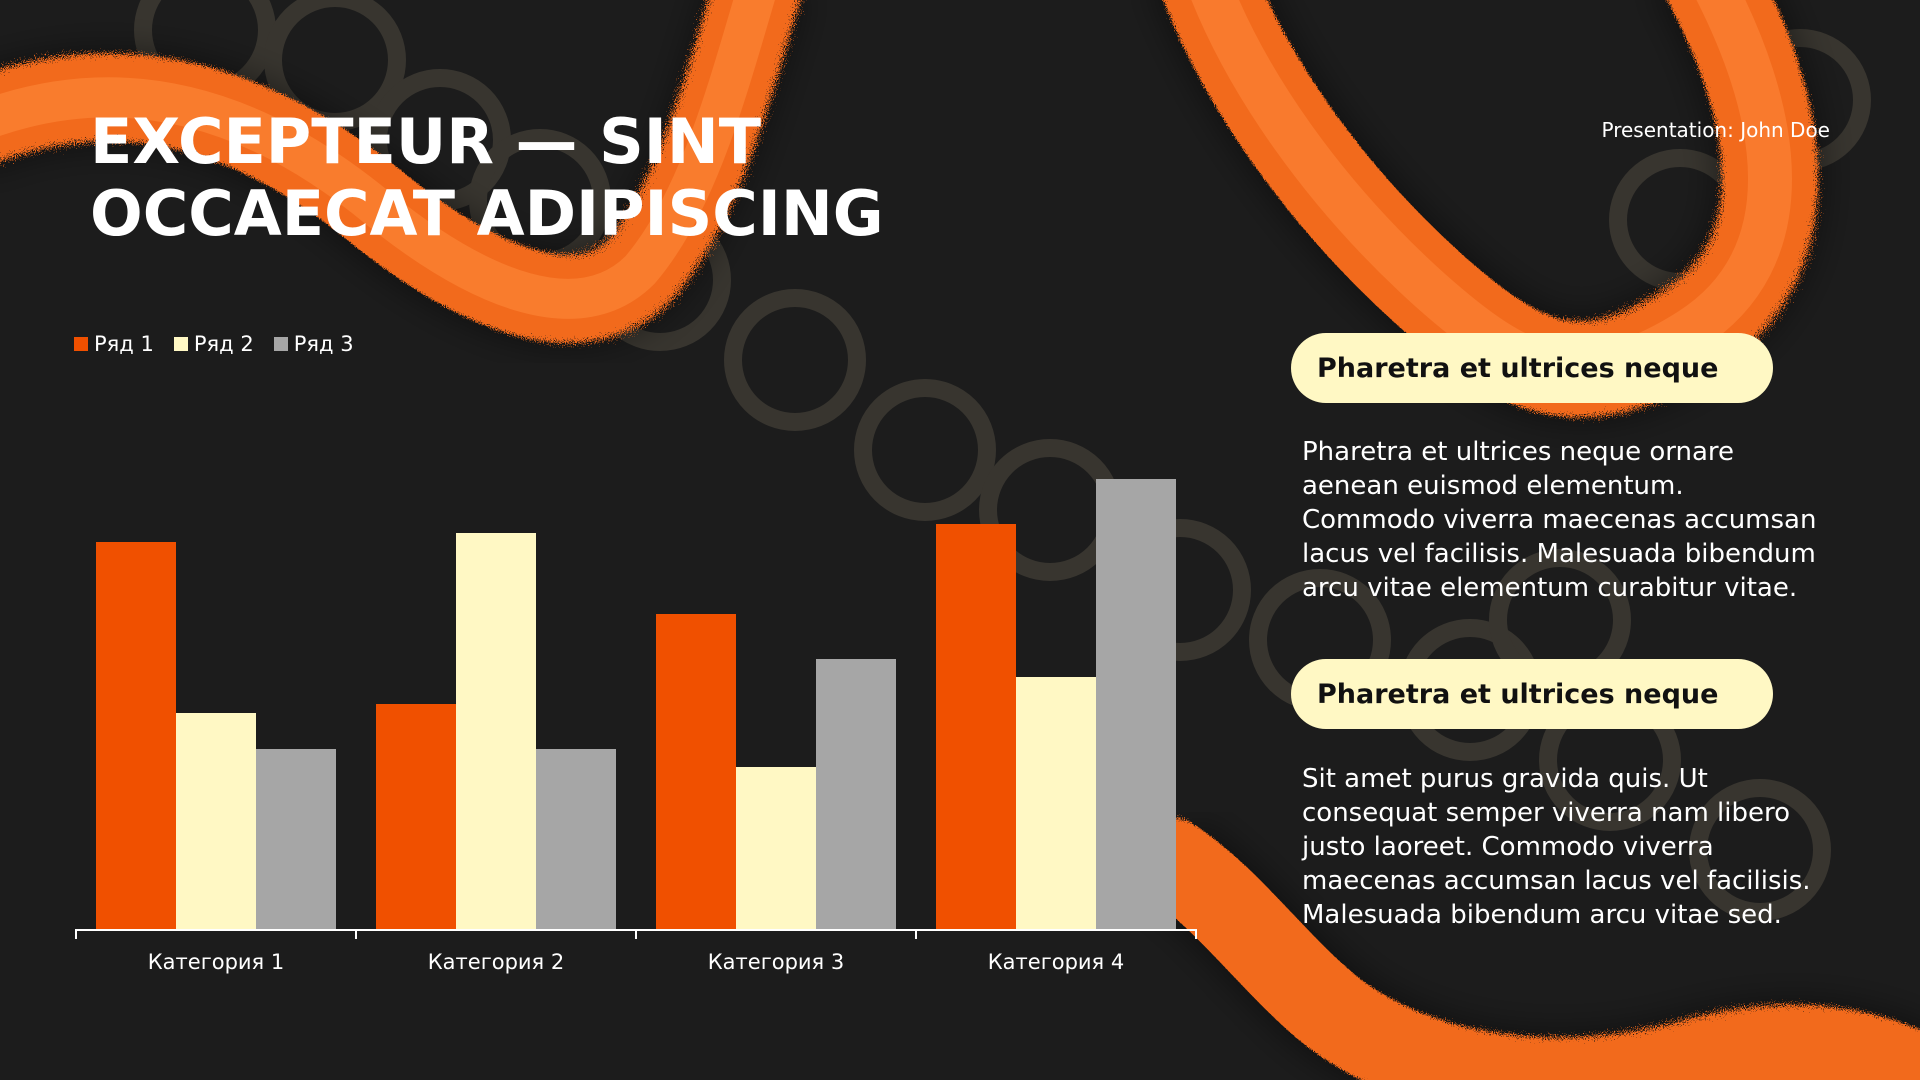 The height and width of the screenshot is (1080, 1920). What do you see at coordinates (496, 962) in the screenshot?
I see `x-tick-label-2: Категория 2` at bounding box center [496, 962].